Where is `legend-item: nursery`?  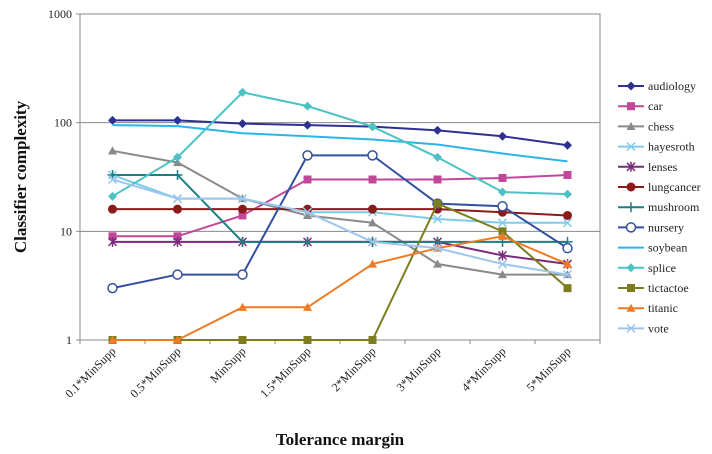
legend-item: nursery is located at coordinates (651, 227).